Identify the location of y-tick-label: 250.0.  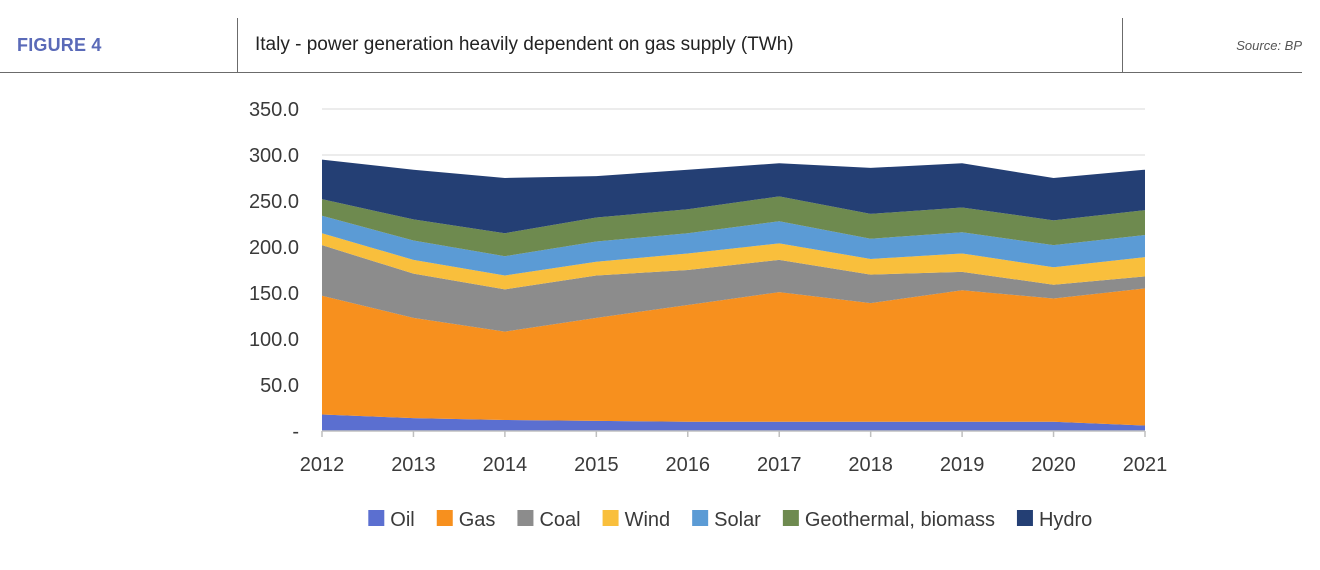
(274, 202).